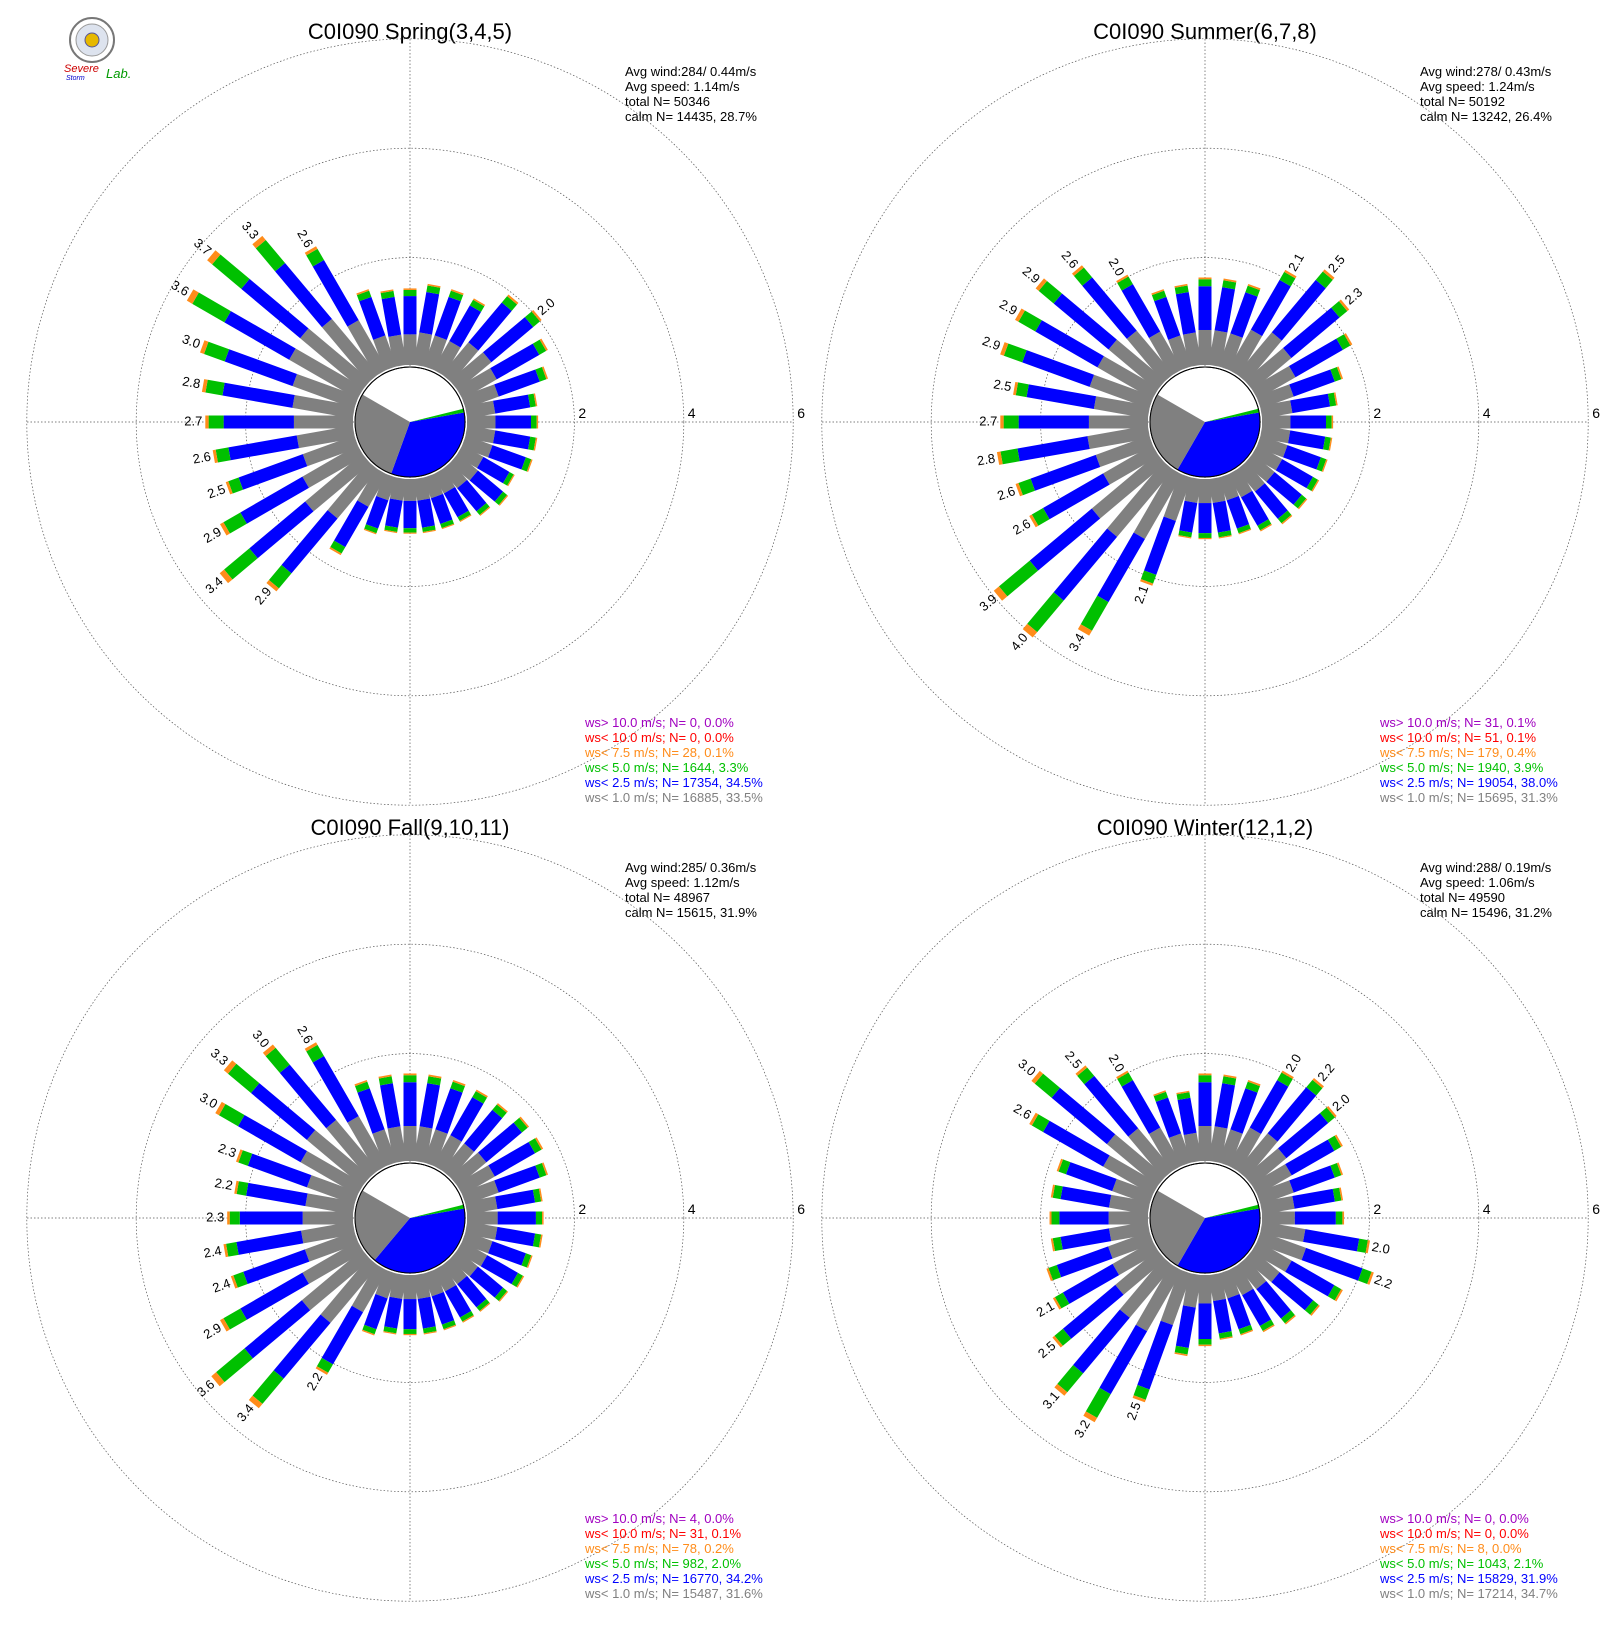 The image size is (1620, 1640). I want to click on bar-total-label: 3.4, so click(213, 585).